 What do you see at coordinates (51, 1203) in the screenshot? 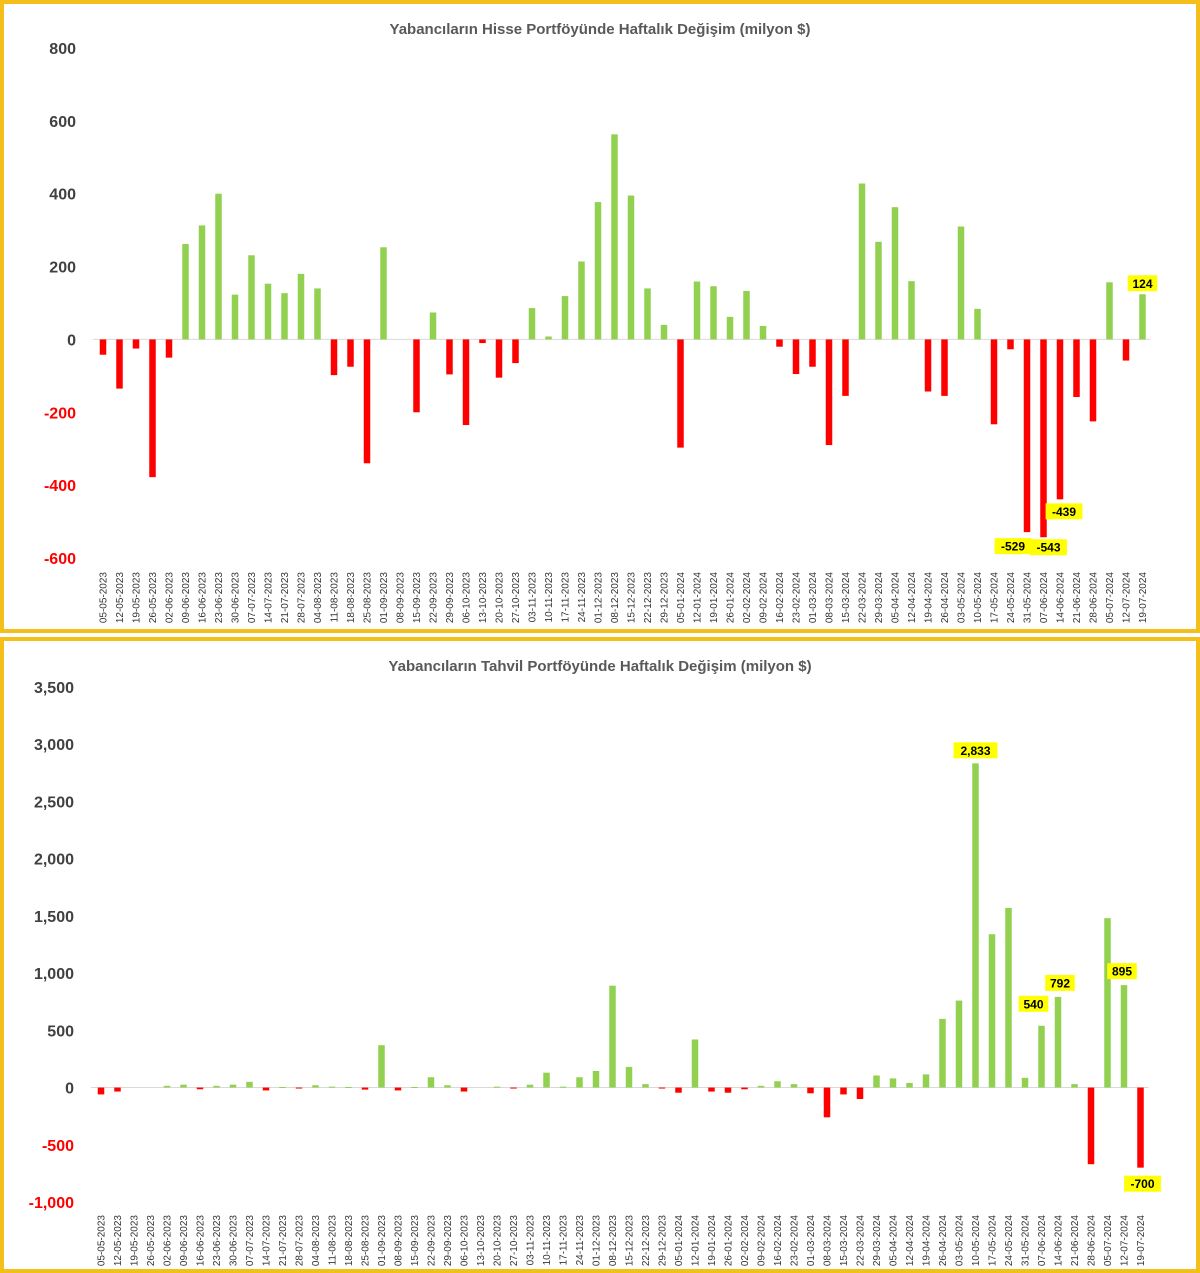
I see `y-tick-label: -1,000` at bounding box center [51, 1203].